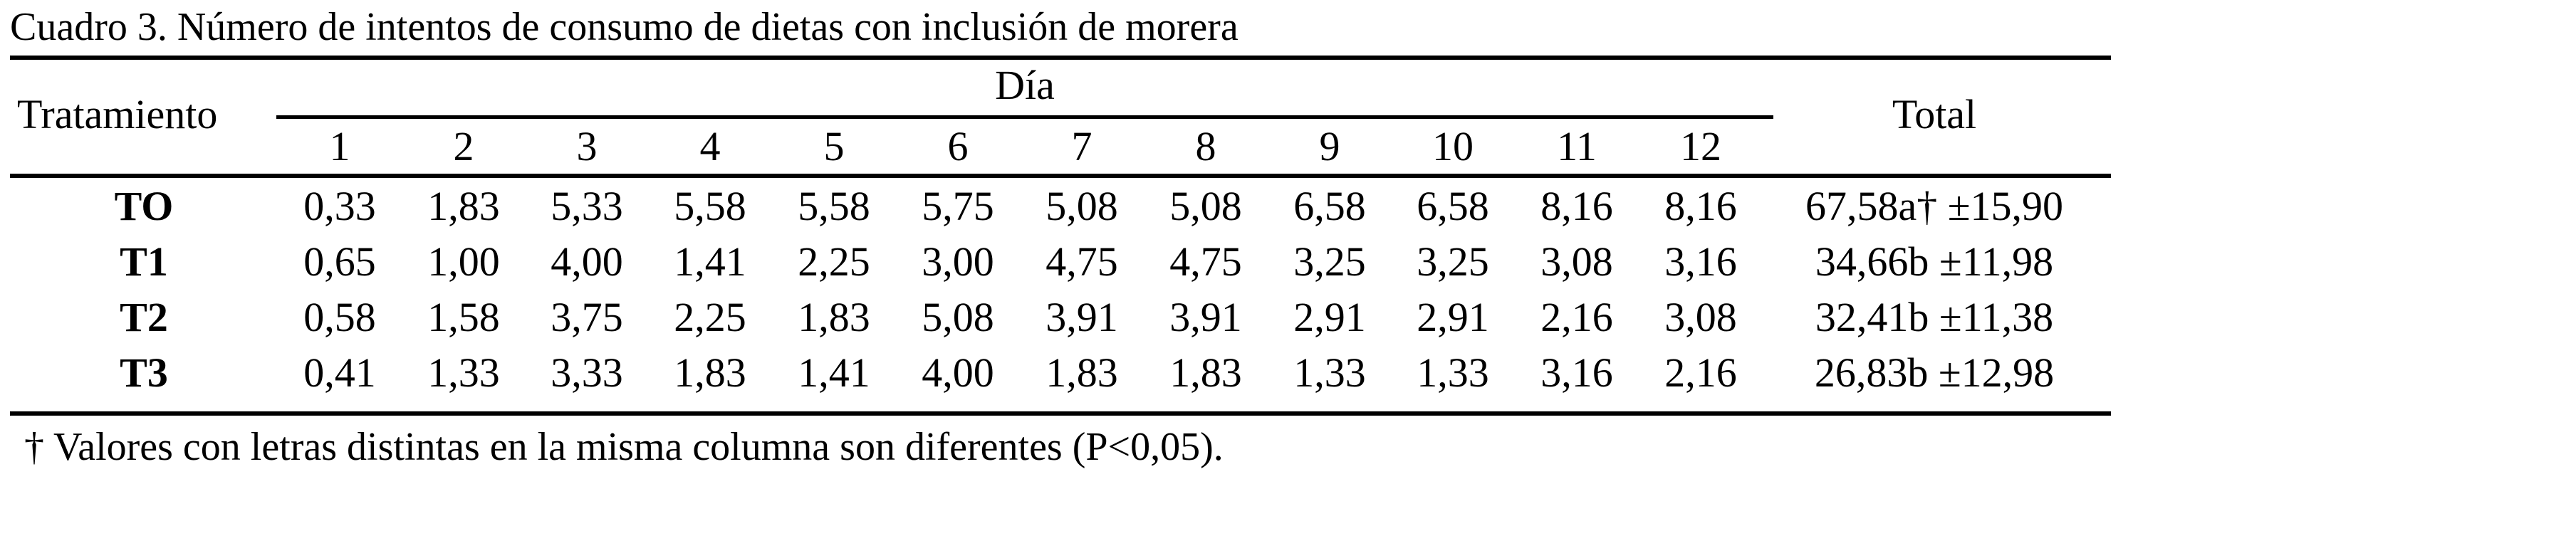 The image size is (2576, 558). What do you see at coordinates (463, 261) in the screenshot?
I see `table-cell: 1,00` at bounding box center [463, 261].